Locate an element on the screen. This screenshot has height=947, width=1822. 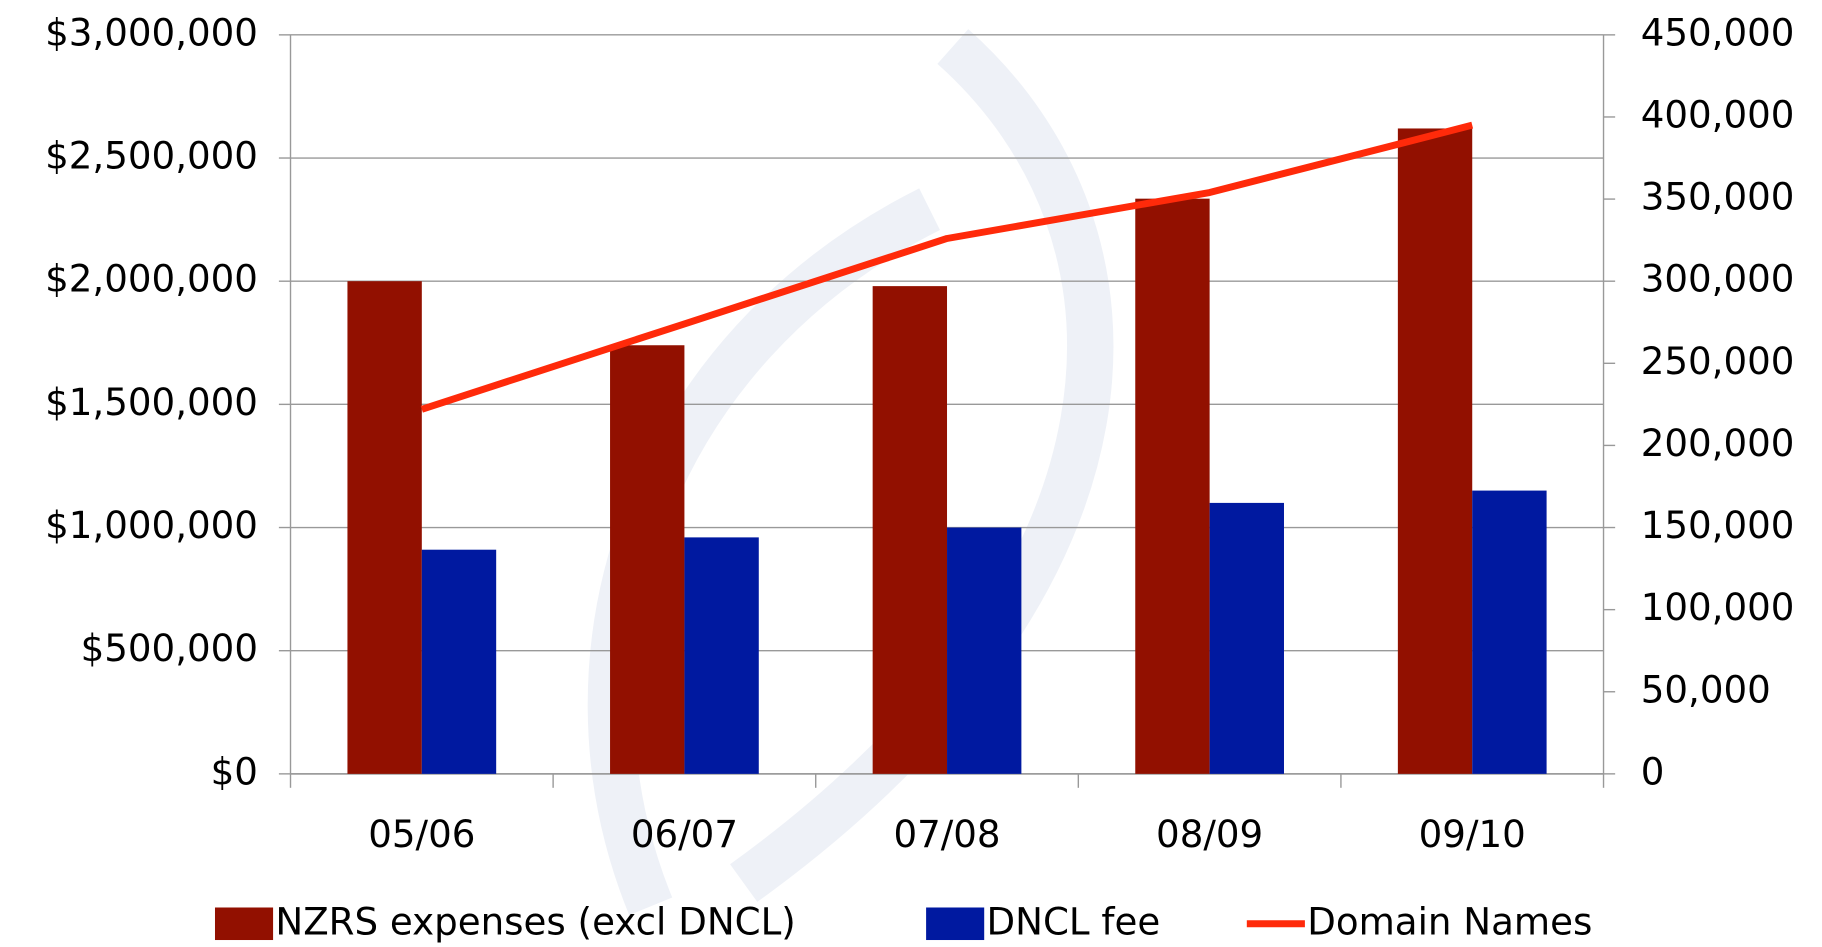
y-tick-label: $2,500,000 is located at coordinates (151, 156).